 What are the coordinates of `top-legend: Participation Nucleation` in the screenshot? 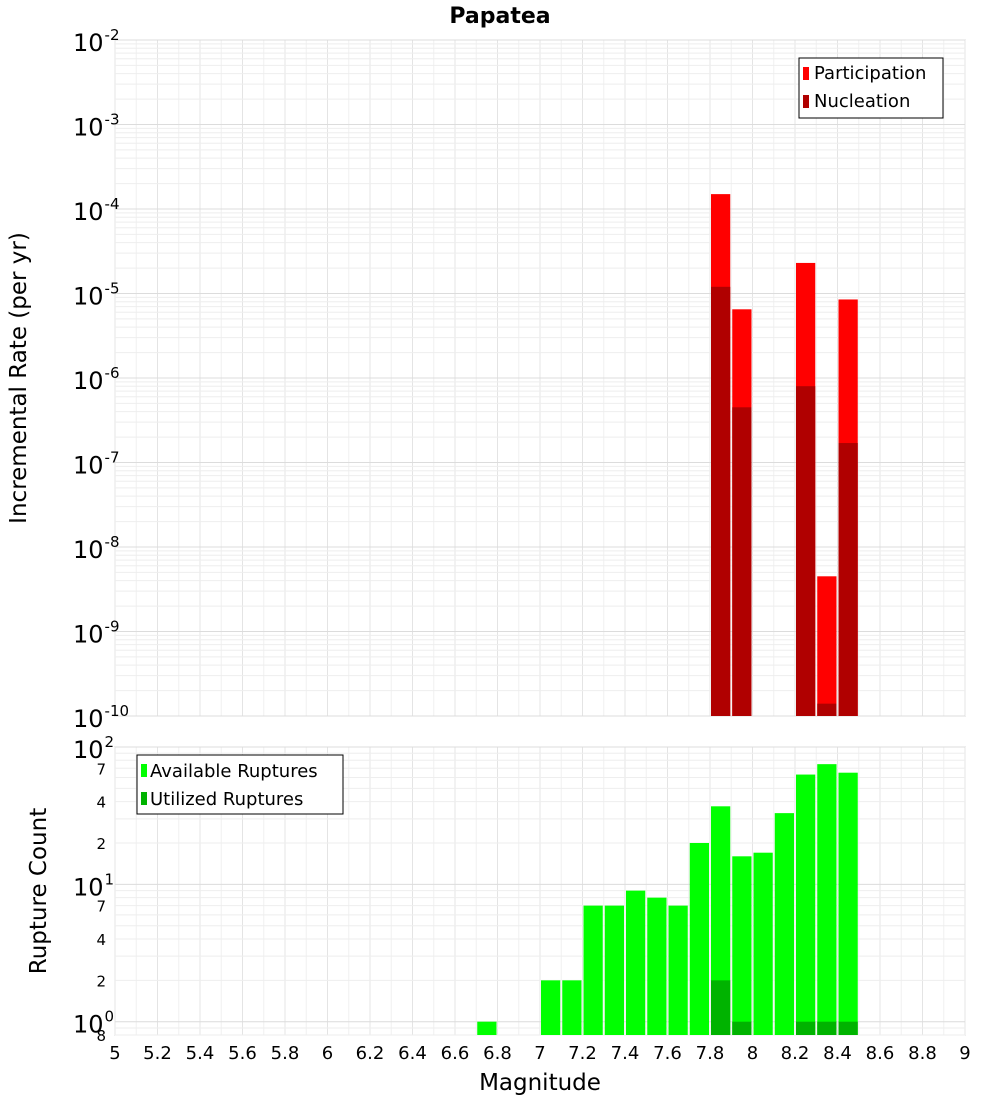 It's located at (871, 88).